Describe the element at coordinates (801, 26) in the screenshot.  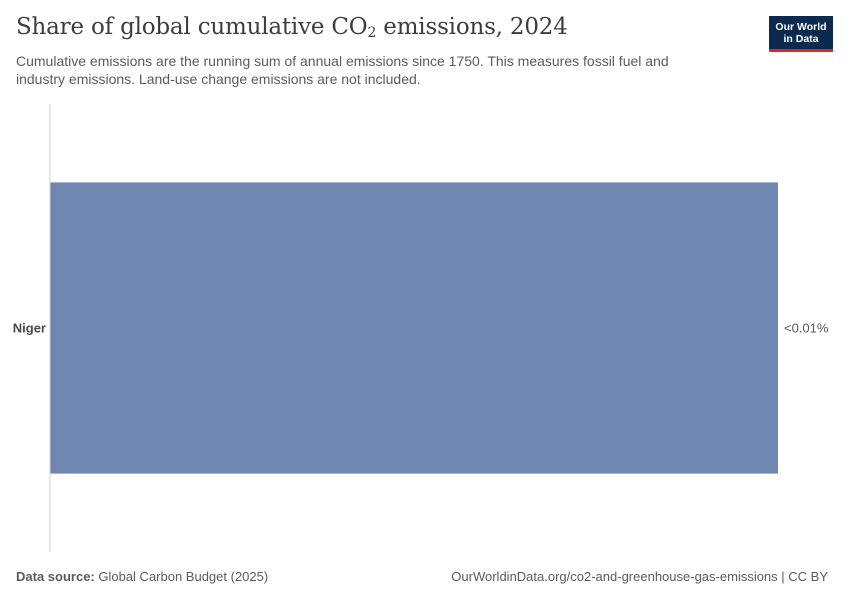
I see `logo-line-1: Our World` at that location.